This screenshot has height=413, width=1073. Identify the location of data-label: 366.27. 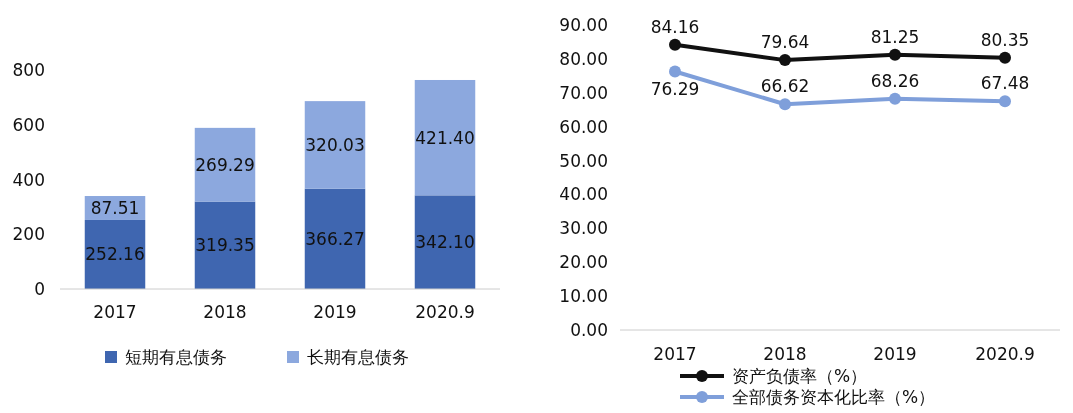
(335, 238).